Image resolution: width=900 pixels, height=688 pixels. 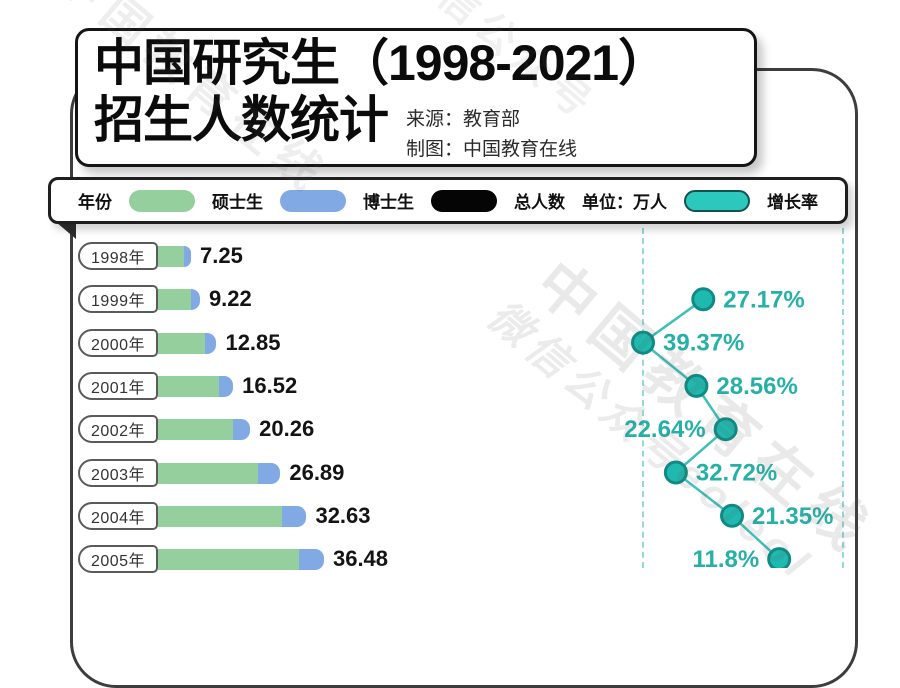 I want to click on year-row: 2000年 12.85, so click(x=328, y=342).